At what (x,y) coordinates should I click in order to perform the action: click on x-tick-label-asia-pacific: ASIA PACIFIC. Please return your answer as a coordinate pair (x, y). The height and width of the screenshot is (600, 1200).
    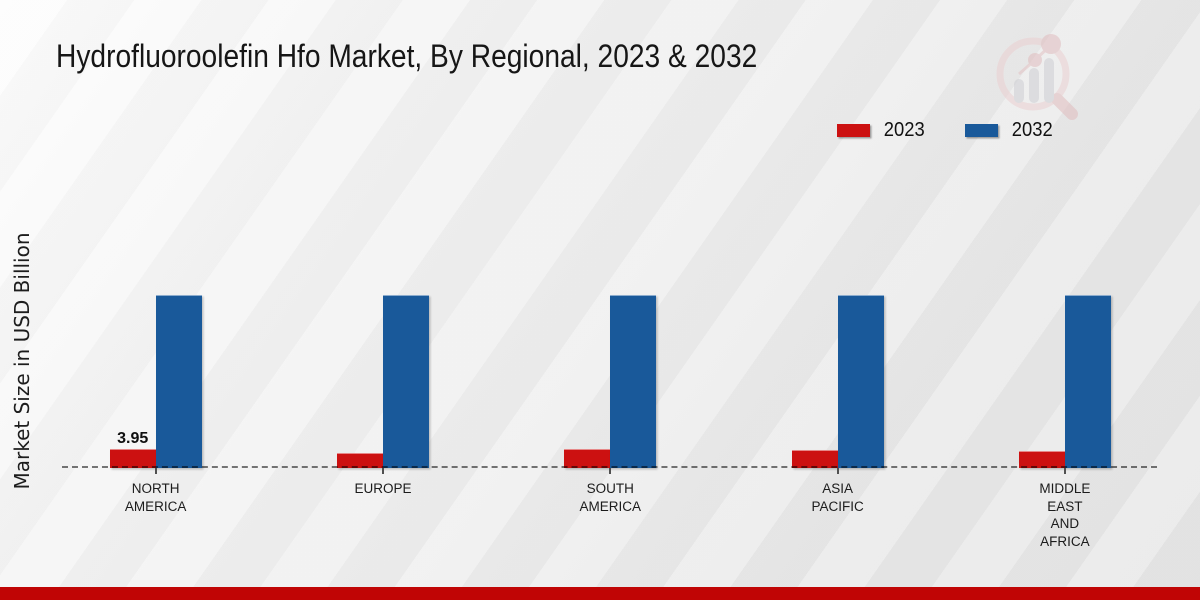
    Looking at the image, I should click on (837, 497).